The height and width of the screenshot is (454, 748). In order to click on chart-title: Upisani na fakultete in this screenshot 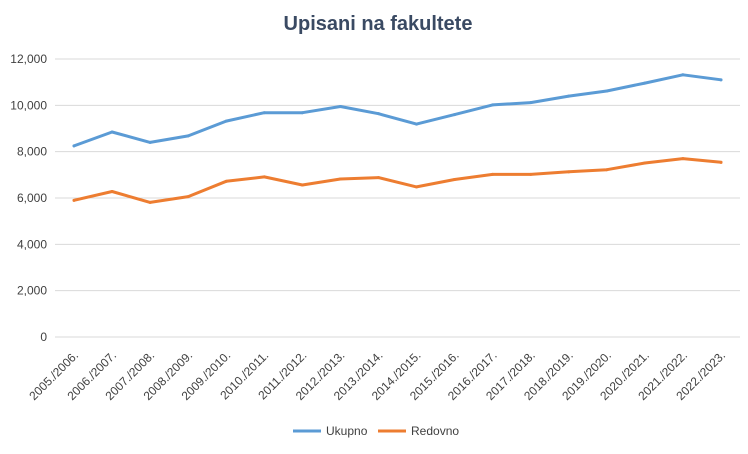, I will do `click(378, 24)`.